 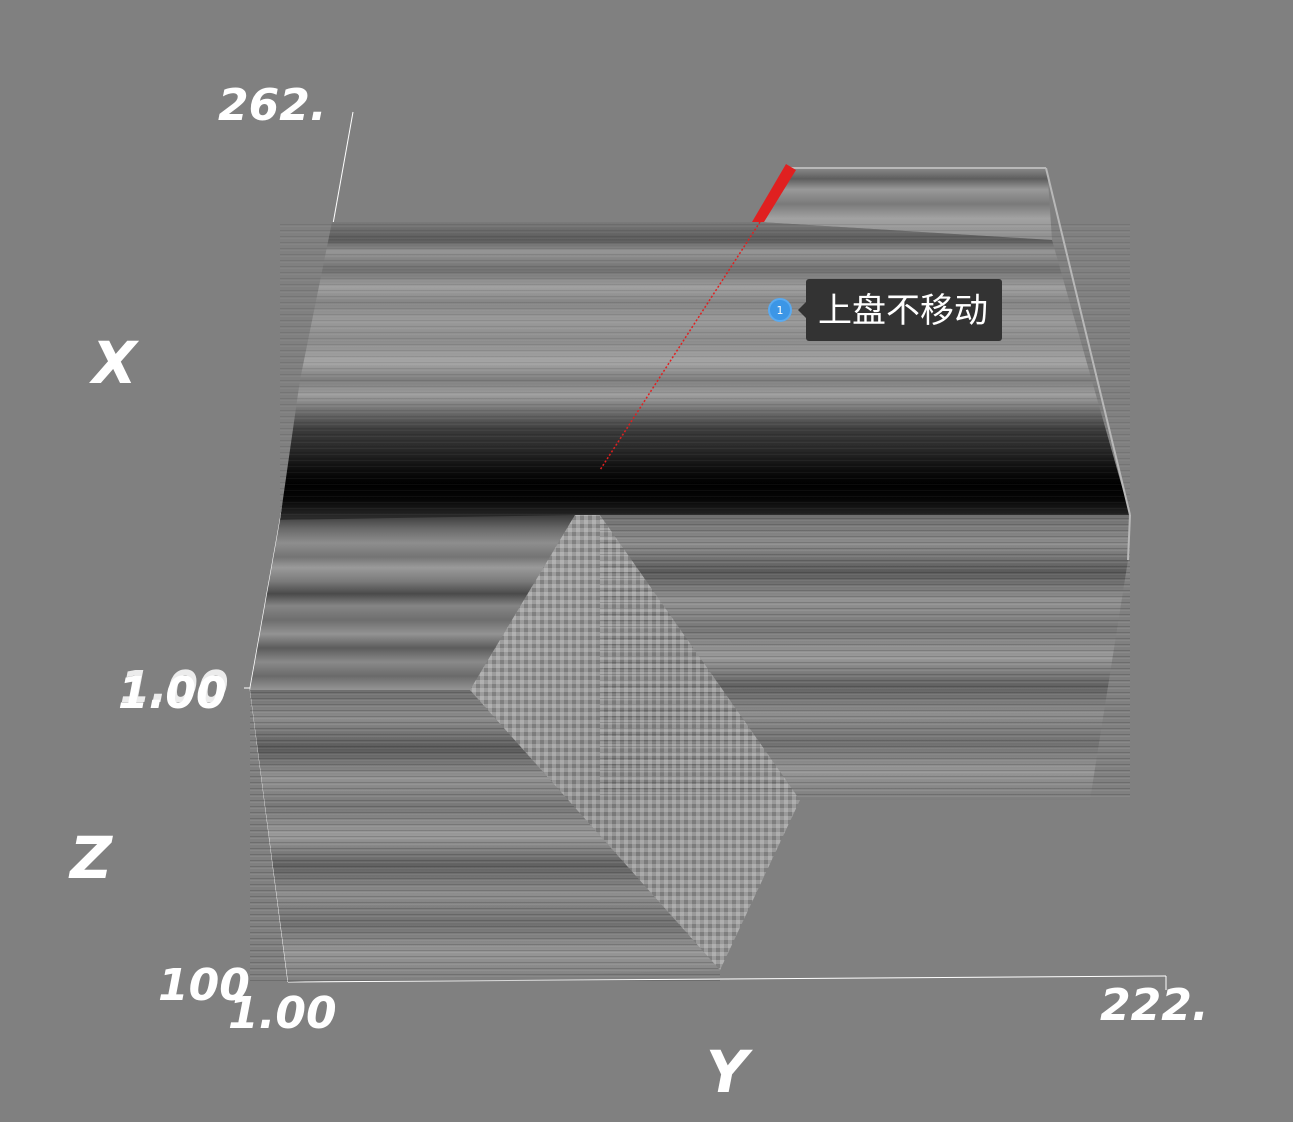 What do you see at coordinates (282, 1013) in the screenshot?
I see `y-axis-min-label: 1.00` at bounding box center [282, 1013].